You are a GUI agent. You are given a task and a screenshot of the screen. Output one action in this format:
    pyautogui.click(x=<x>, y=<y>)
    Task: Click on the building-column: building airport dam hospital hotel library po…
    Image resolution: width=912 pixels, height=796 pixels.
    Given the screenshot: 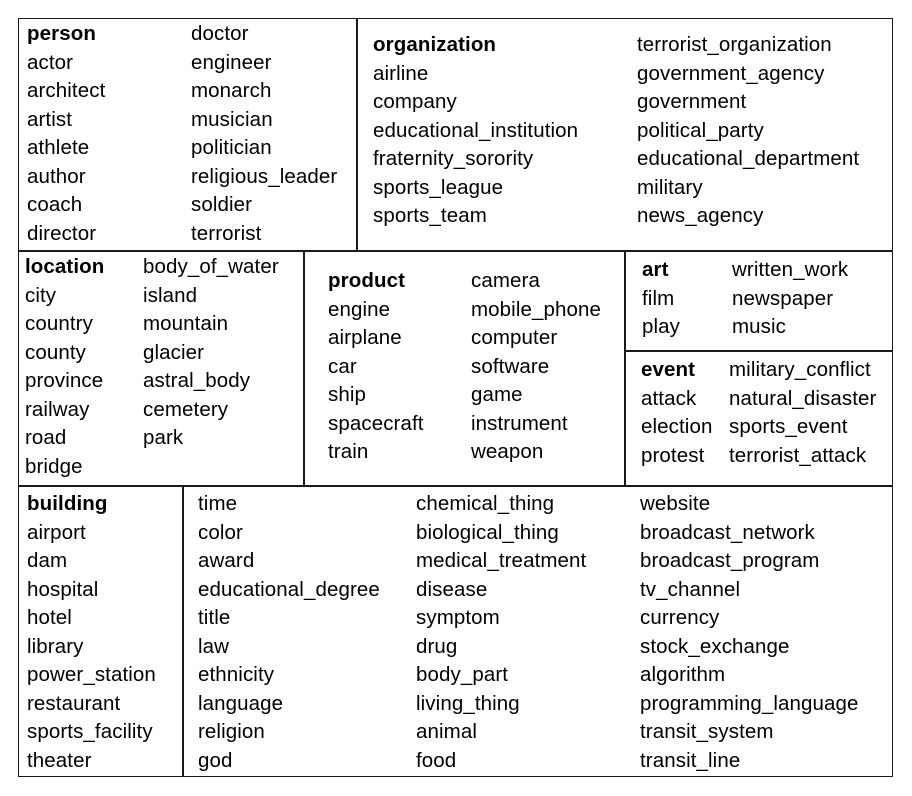 What is the action you would take?
    pyautogui.click(x=91, y=632)
    